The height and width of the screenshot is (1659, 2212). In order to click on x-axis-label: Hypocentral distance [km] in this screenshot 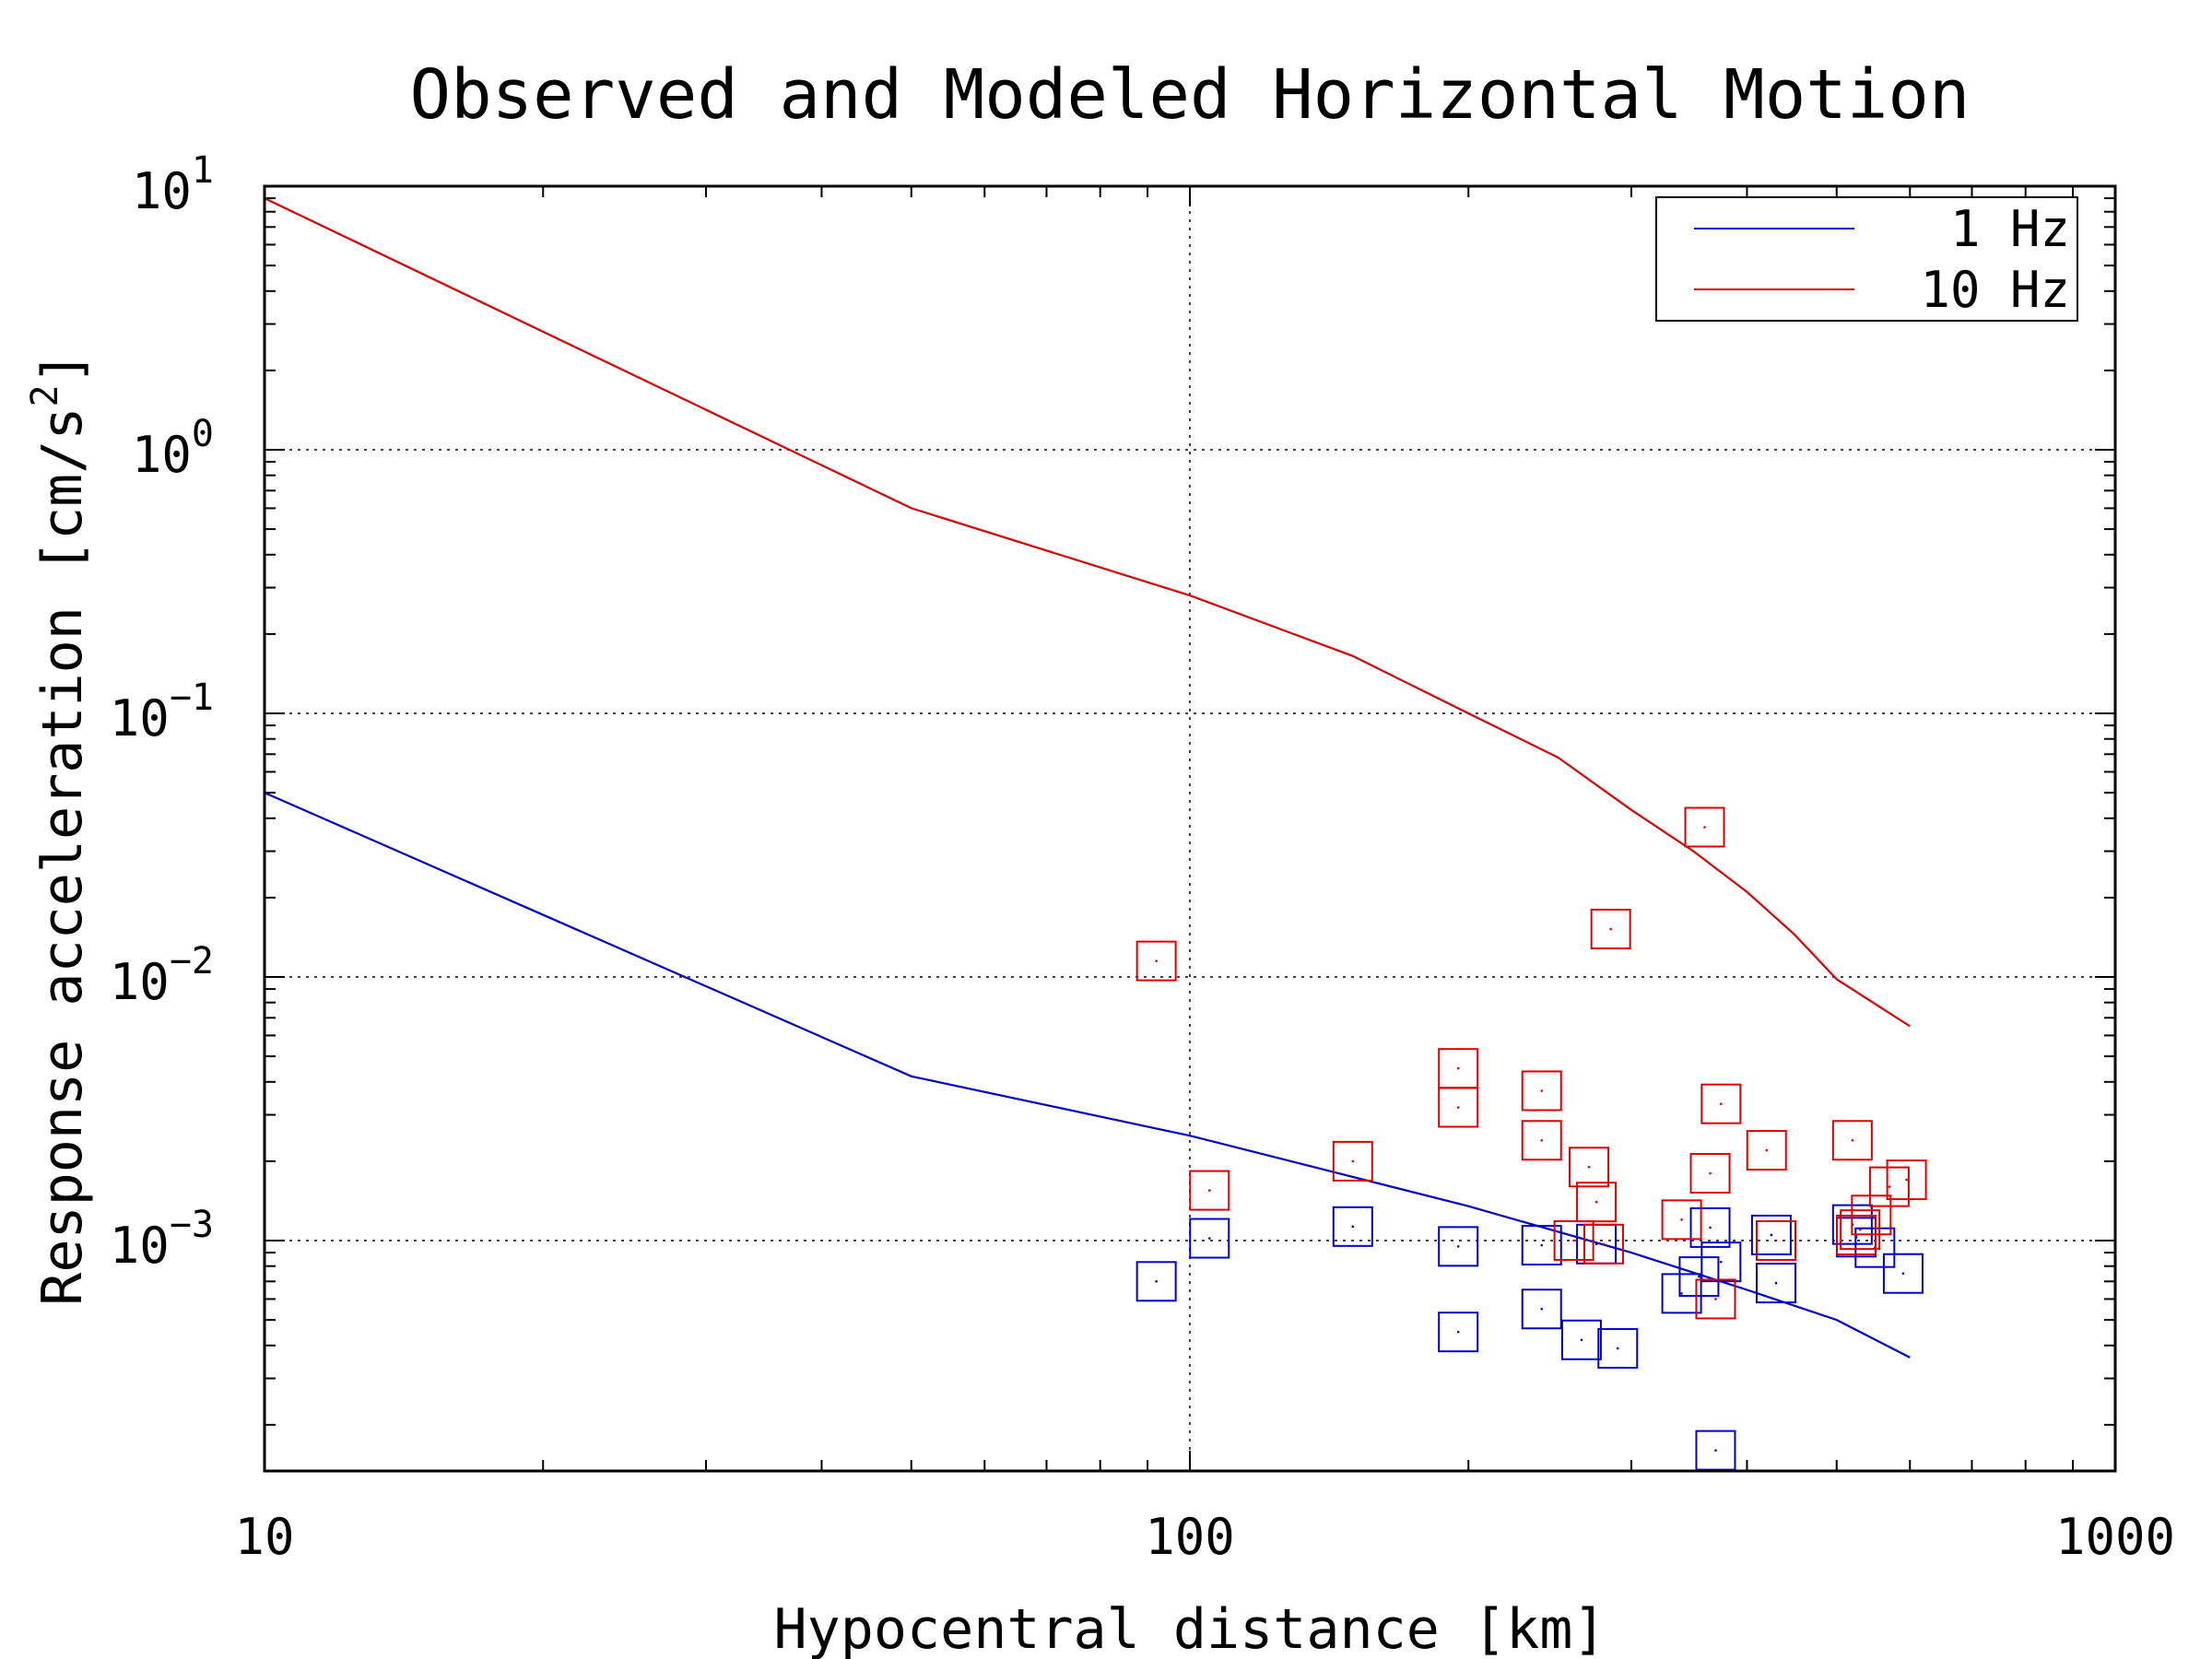, I will do `click(1189, 1628)`.